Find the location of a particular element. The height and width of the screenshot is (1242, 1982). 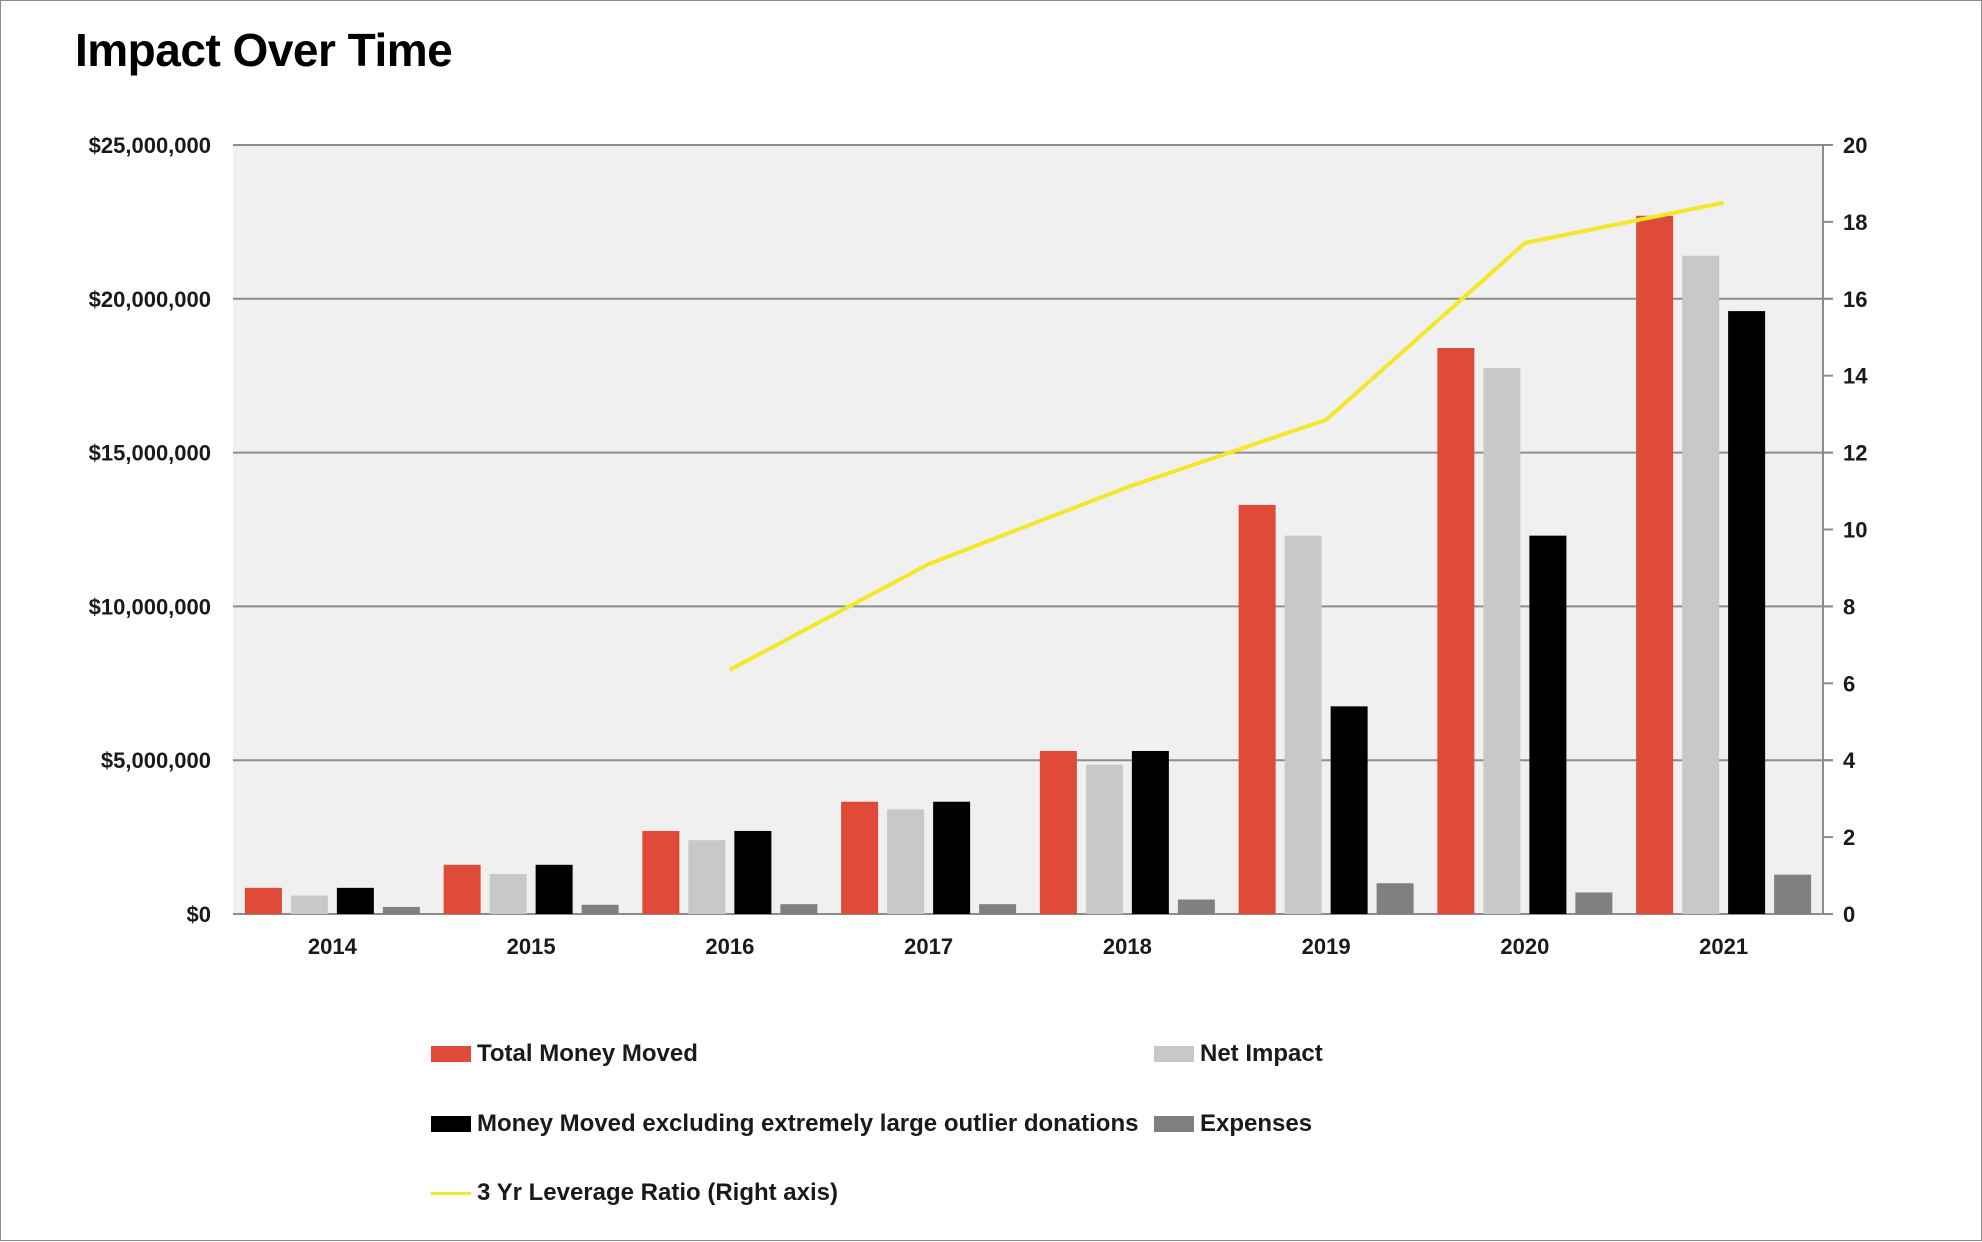

x-axis-tick-label: 2017 is located at coordinates (928, 946).